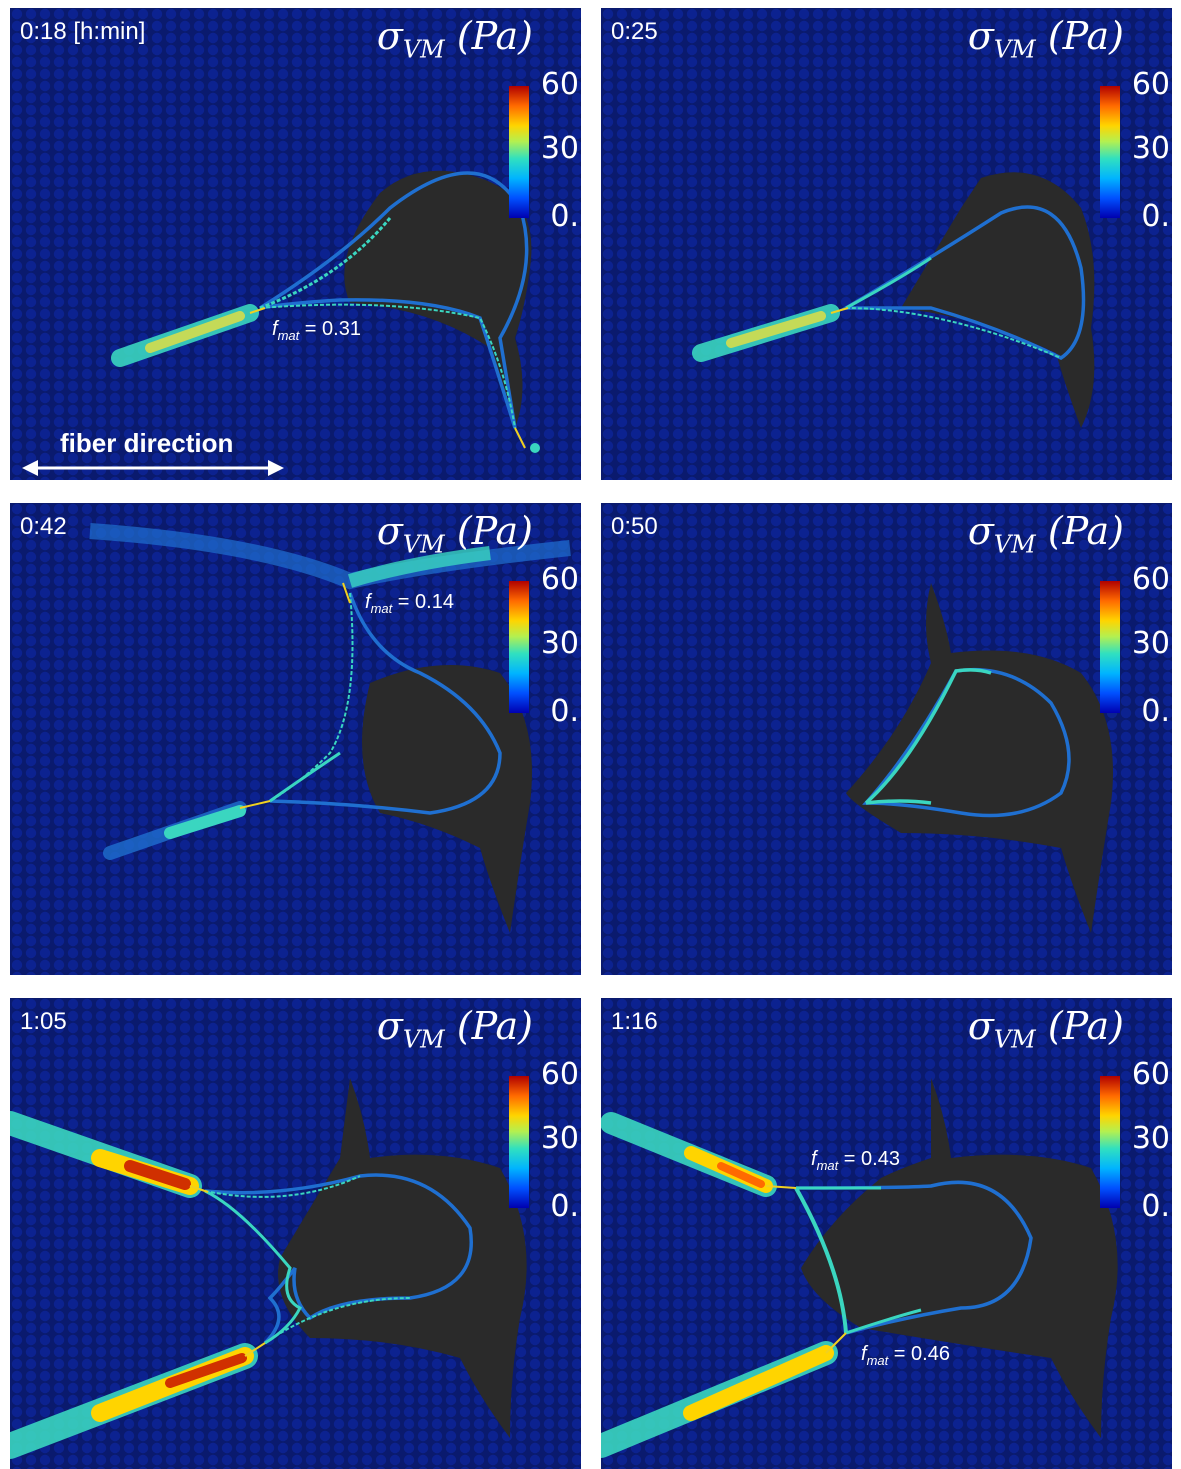  What do you see at coordinates (316, 330) in the screenshot?
I see `fmat-label: fmat = 0.31` at bounding box center [316, 330].